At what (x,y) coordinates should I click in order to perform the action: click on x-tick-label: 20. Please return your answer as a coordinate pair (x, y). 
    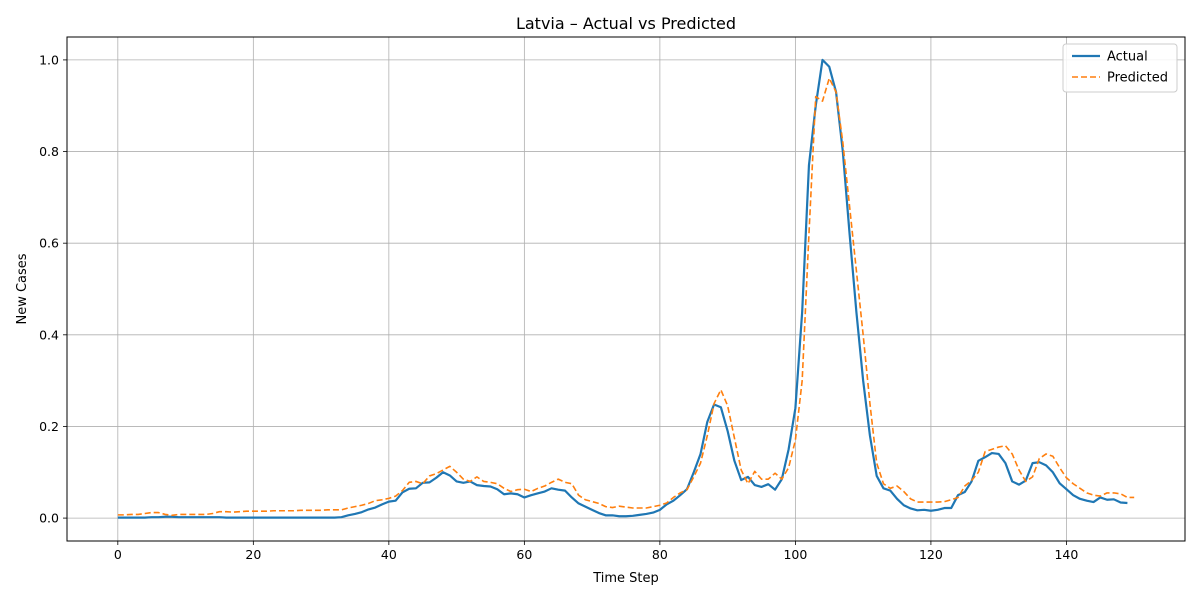
    Looking at the image, I should click on (253, 554).